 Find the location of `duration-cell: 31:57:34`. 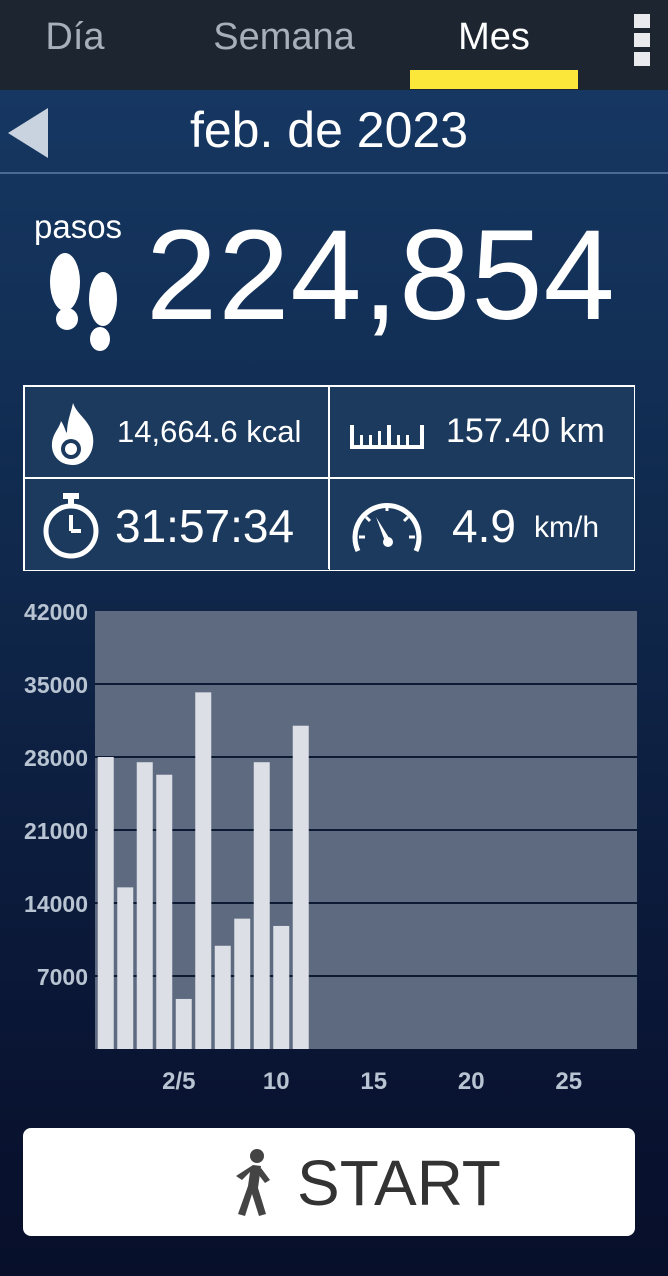

duration-cell: 31:57:34 is located at coordinates (177, 524).